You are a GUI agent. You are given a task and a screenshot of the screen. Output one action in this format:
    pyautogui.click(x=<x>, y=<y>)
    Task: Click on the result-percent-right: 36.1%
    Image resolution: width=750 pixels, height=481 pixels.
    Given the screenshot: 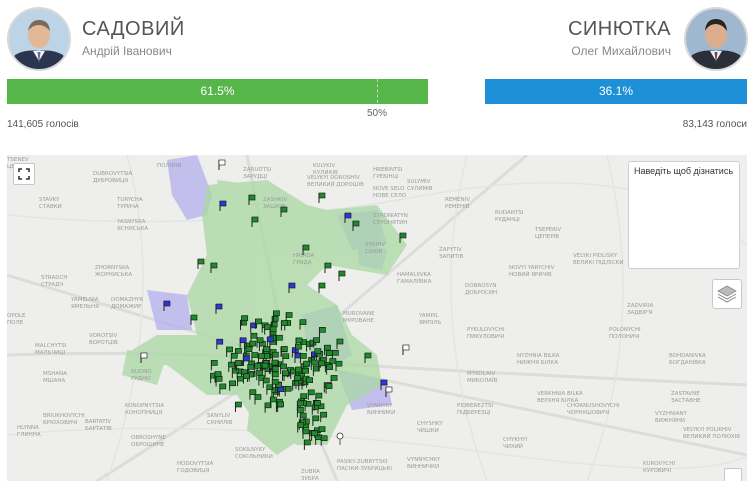 What is the action you would take?
    pyautogui.click(x=616, y=91)
    